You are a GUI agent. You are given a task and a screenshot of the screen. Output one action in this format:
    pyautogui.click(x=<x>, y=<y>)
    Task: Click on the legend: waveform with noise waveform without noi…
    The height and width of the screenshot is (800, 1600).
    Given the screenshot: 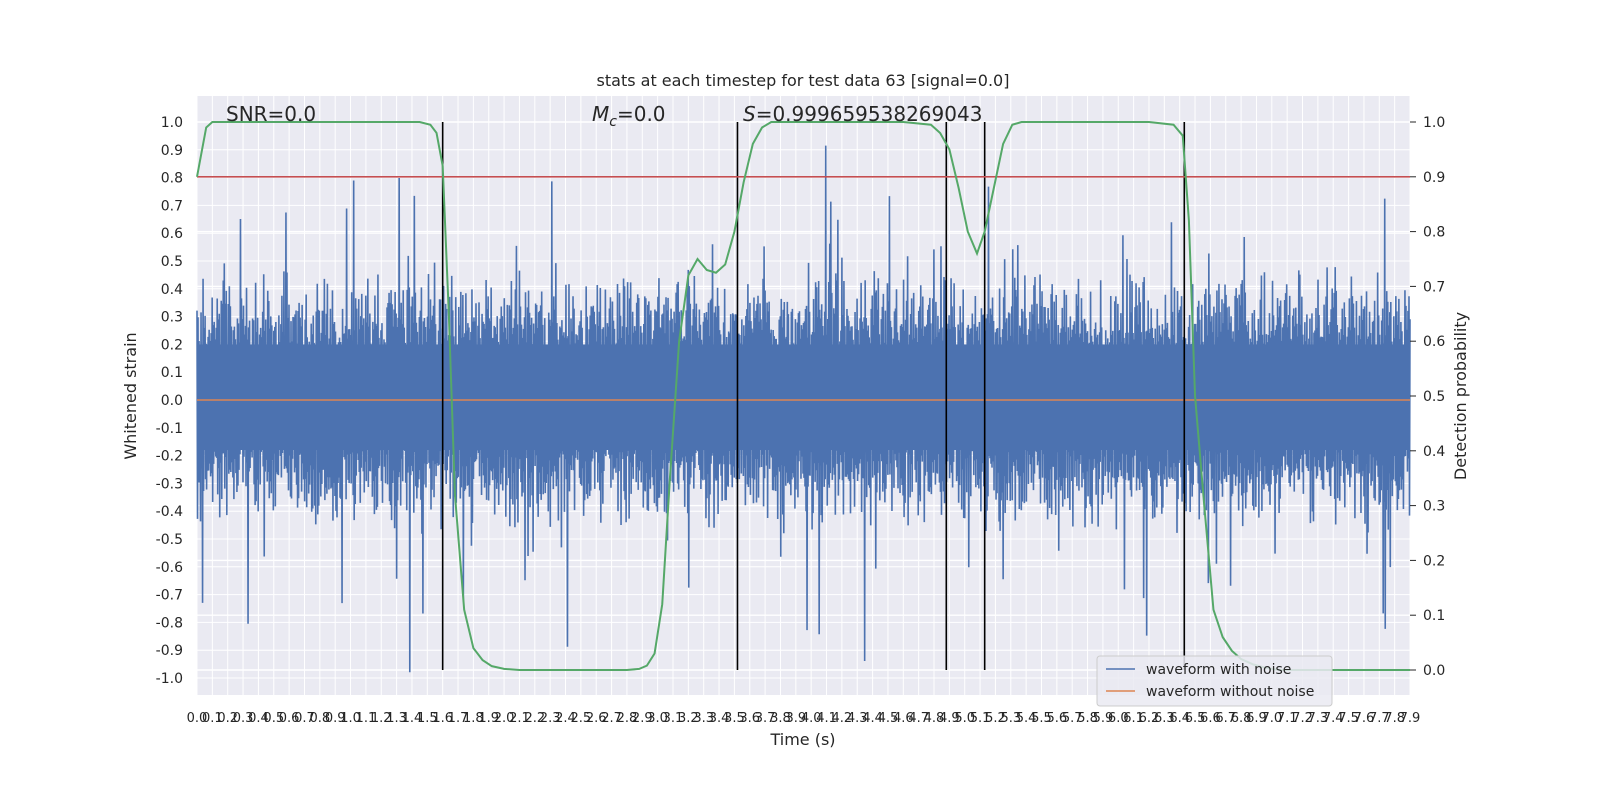 What is the action you would take?
    pyautogui.click(x=1214, y=681)
    